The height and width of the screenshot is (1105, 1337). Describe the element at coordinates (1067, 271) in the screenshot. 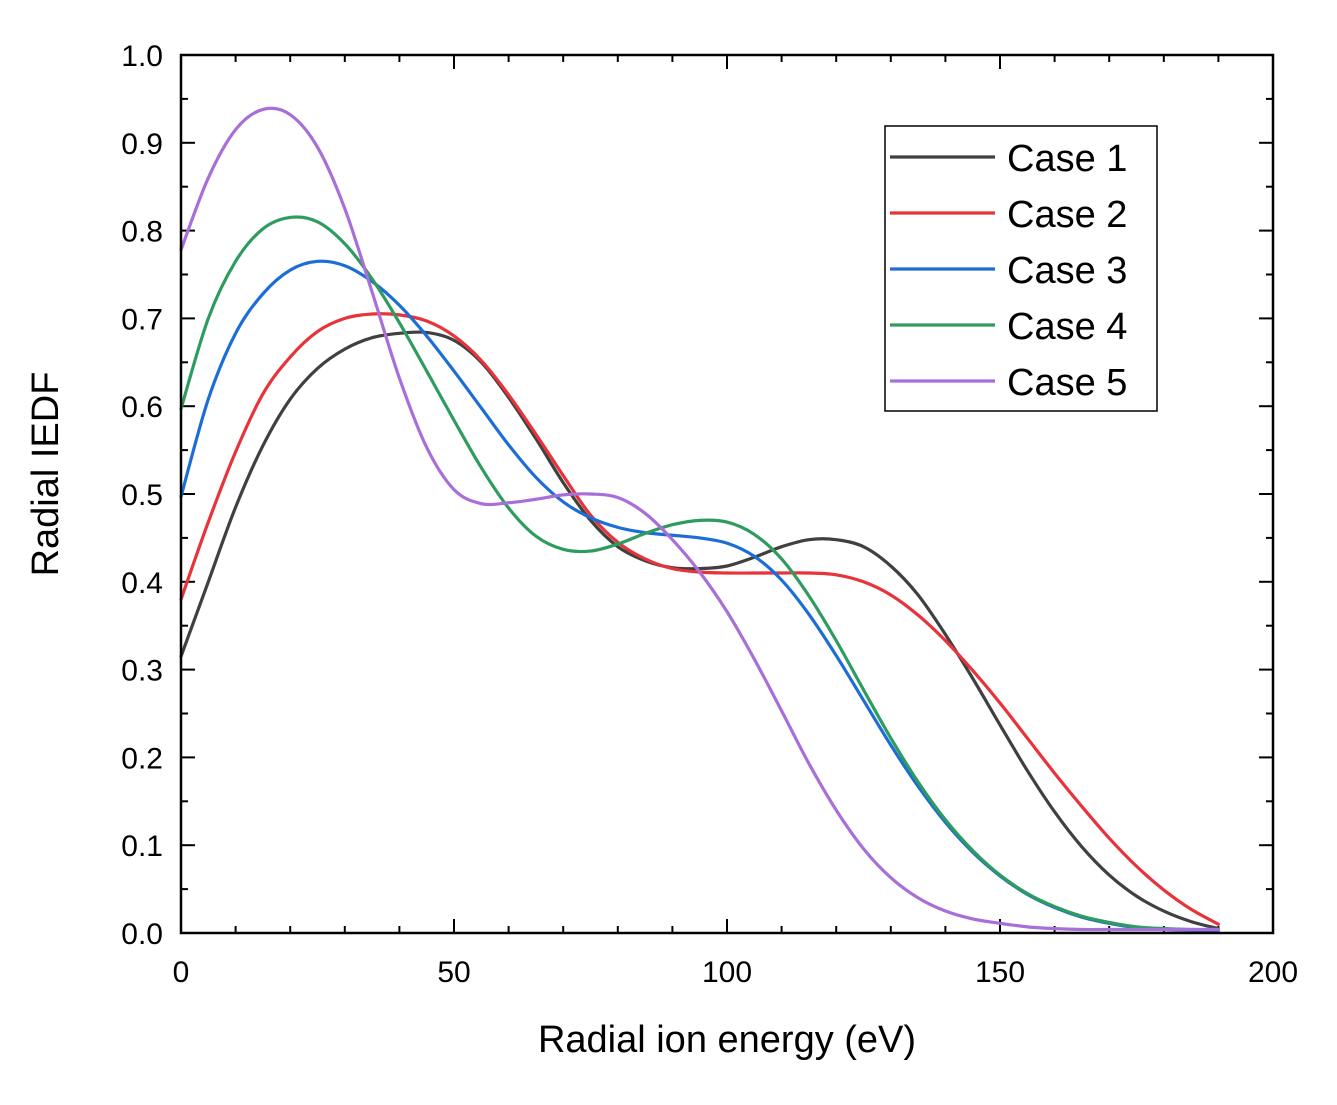

I see `legend-label-case-3: Case 3` at that location.